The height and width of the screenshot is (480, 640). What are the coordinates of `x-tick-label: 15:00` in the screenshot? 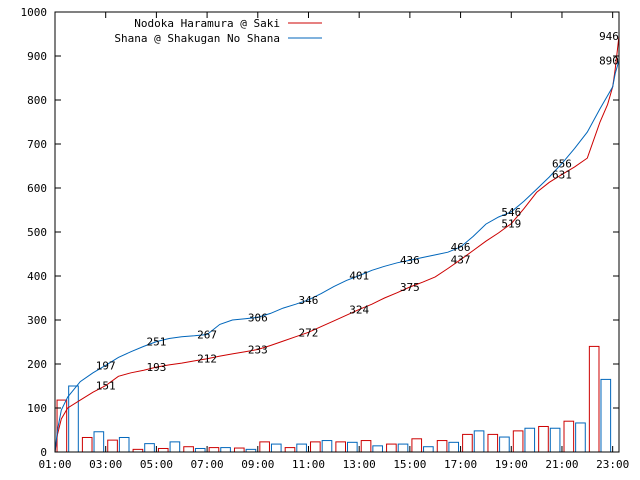 It's located at (409, 464).